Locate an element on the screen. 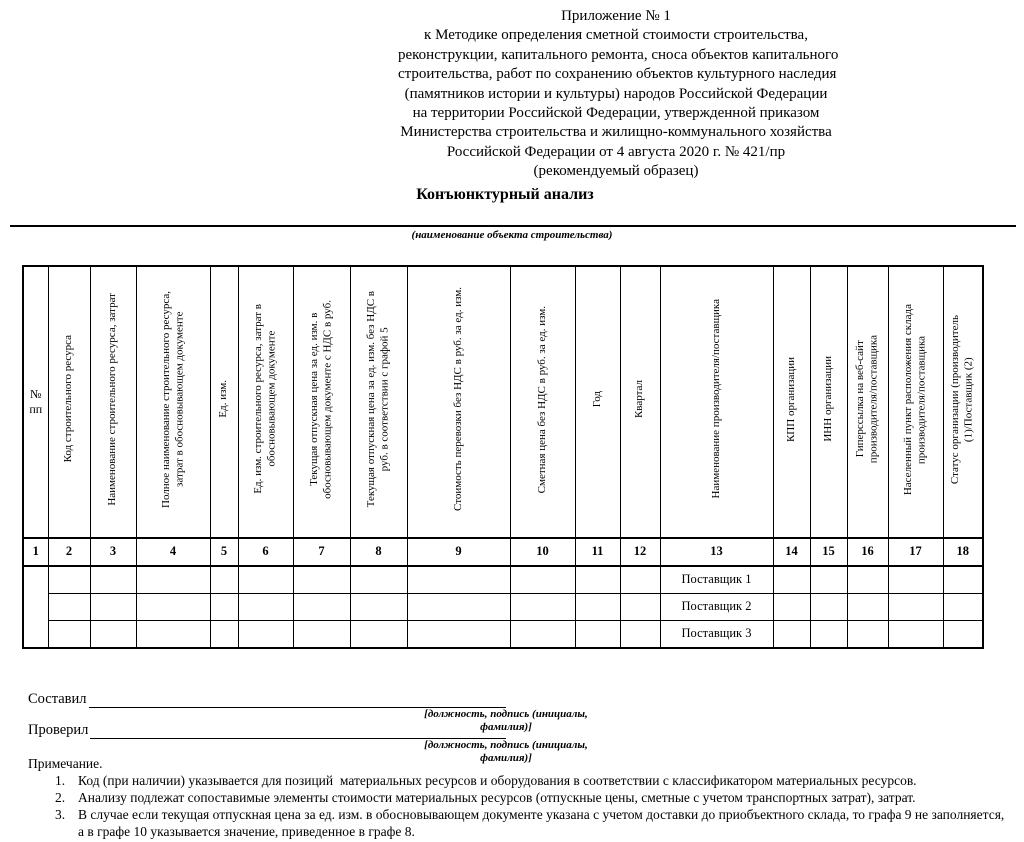 This screenshot has width=1024, height=842. column-header-5: Ед. изм. is located at coordinates (224, 402).